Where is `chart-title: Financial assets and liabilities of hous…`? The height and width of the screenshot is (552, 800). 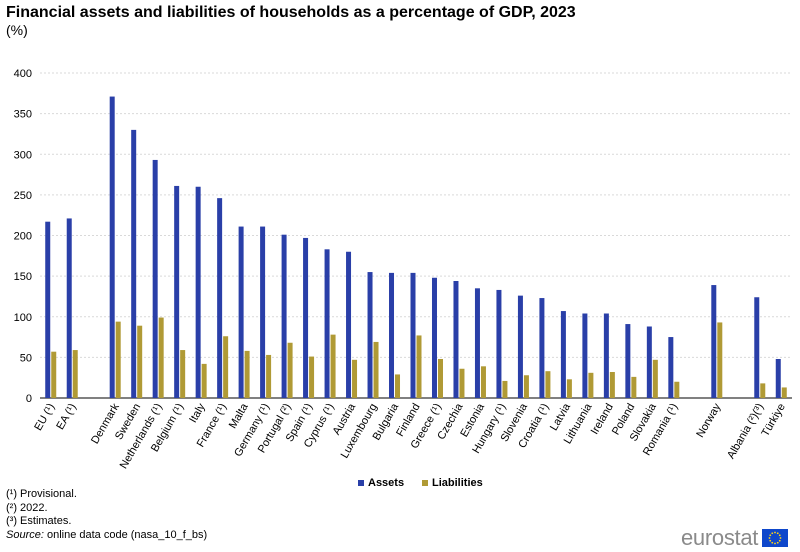
chart-title: Financial assets and liabilities of hous… is located at coordinates (291, 12).